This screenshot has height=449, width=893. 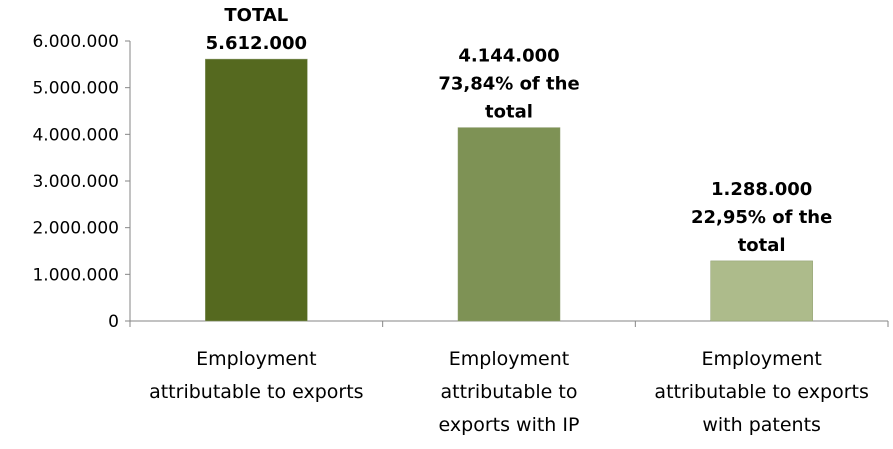 What do you see at coordinates (761, 189) in the screenshot?
I see `data-label: 1.288.000` at bounding box center [761, 189].